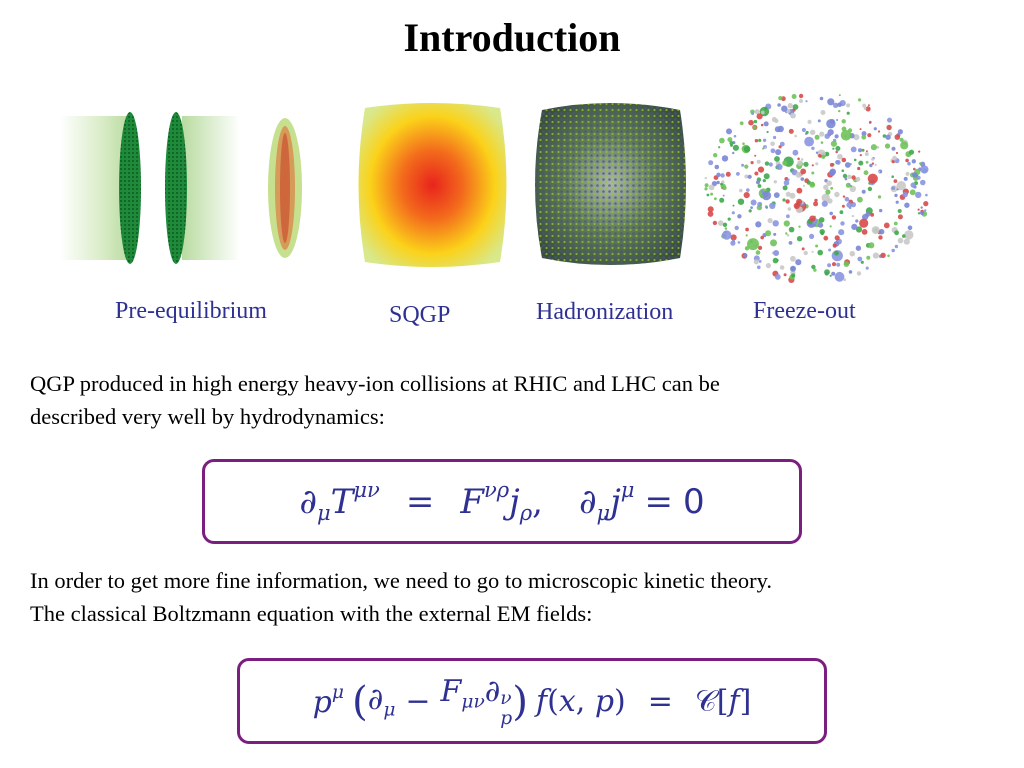  Describe the element at coordinates (207, 416) in the screenshot. I see `intro-line-2: described very well by hydrodynamics:` at that location.